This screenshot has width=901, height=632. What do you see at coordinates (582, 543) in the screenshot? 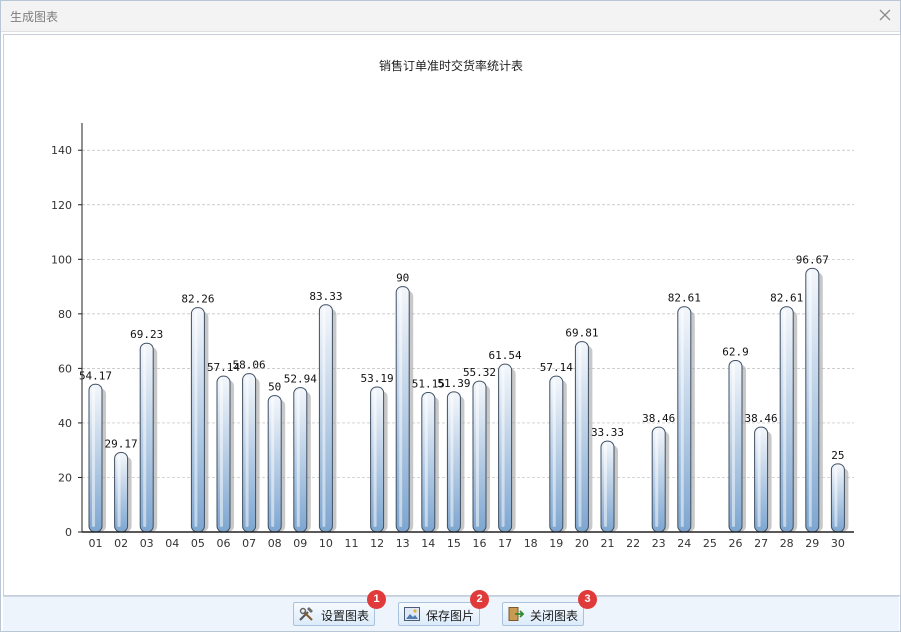
I see `x-tick-label: 20` at bounding box center [582, 543].